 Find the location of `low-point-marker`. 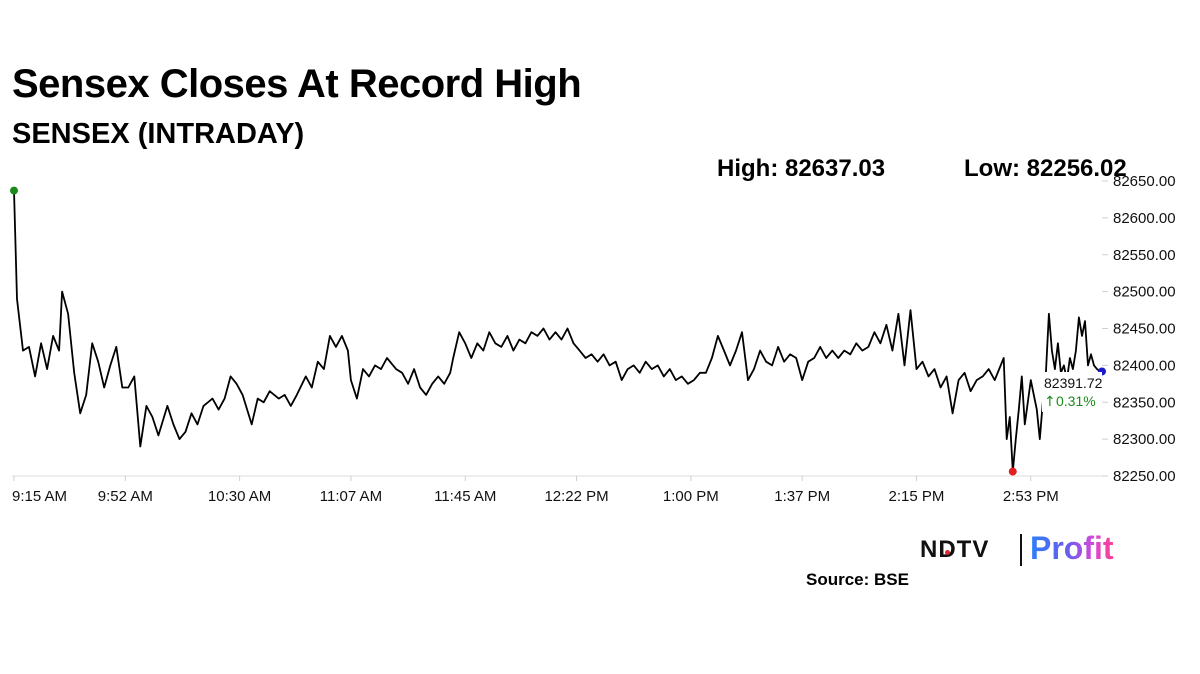

low-point-marker is located at coordinates (1012, 471).